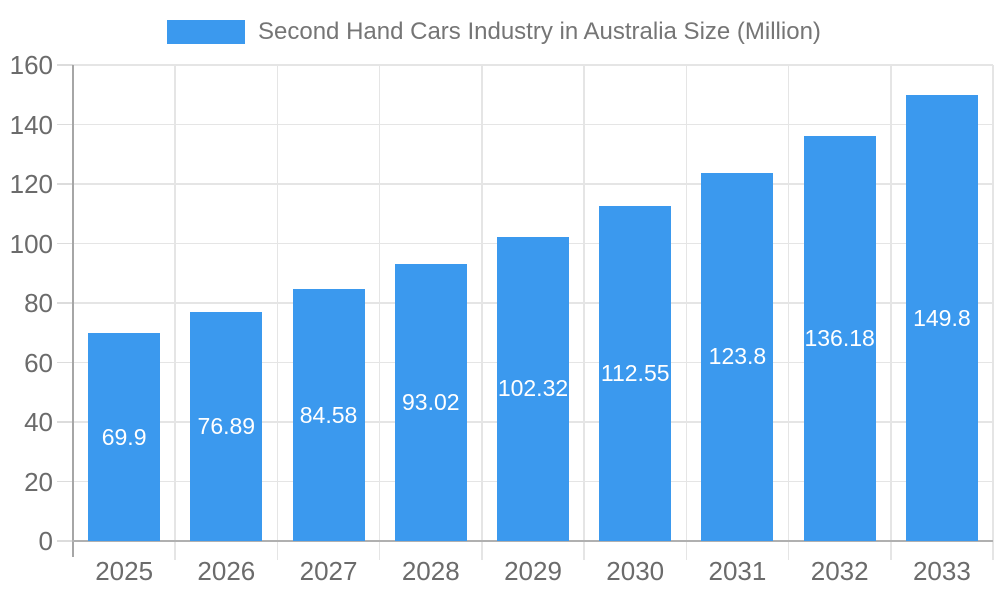  I want to click on x-axis-tick-label: 2026, so click(226, 571).